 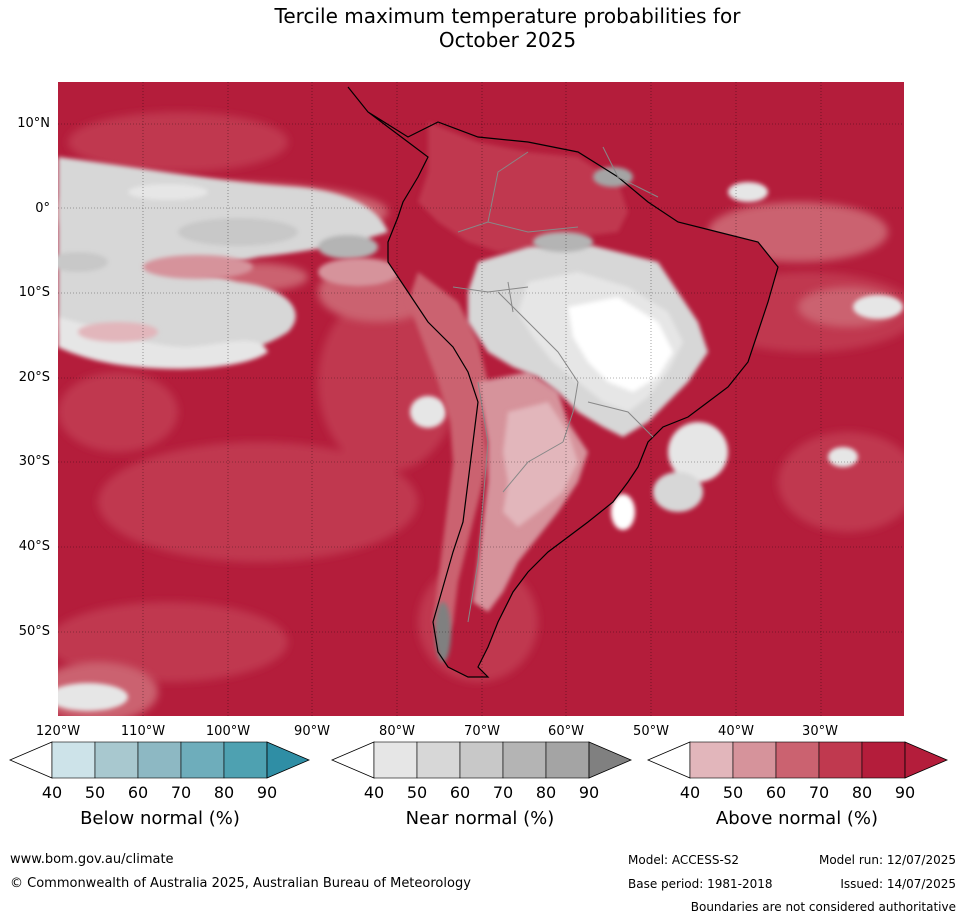 What do you see at coordinates (700, 884) in the screenshot?
I see `footer-base-period: Base period: 1981-2018` at bounding box center [700, 884].